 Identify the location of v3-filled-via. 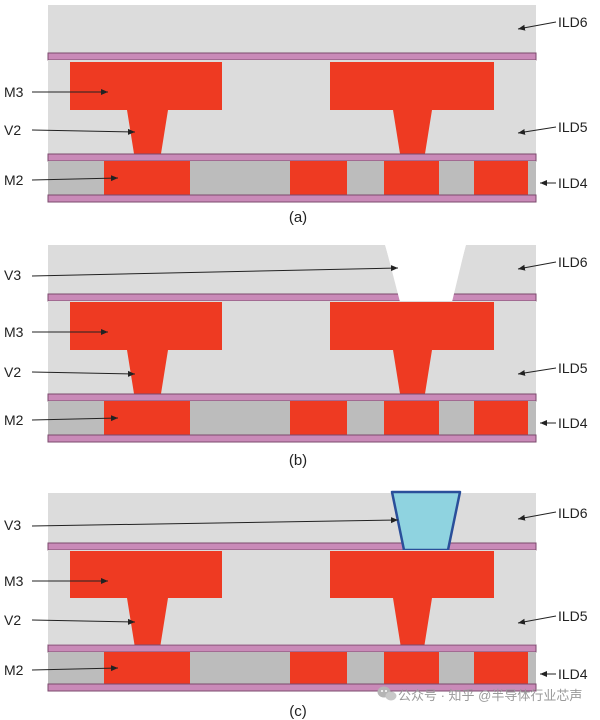
(426, 521).